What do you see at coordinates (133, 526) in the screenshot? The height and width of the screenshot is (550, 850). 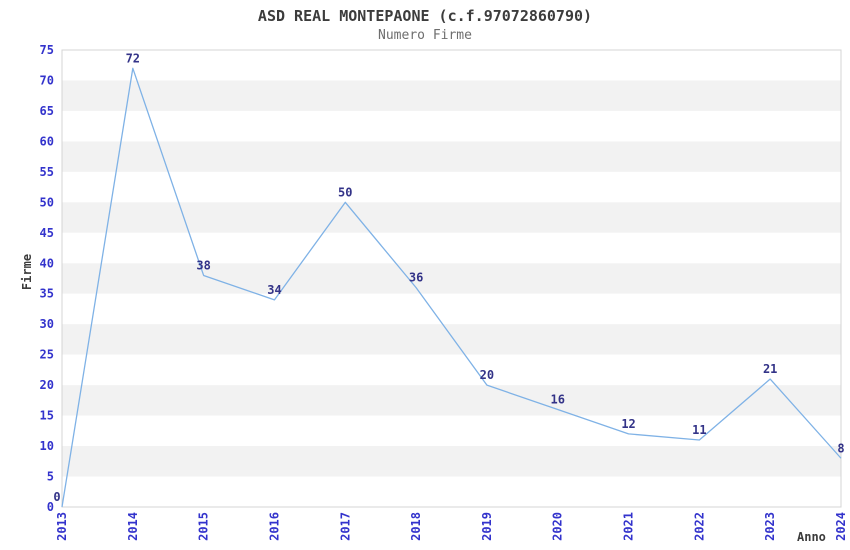 I see `x-tick-label: 2014` at bounding box center [133, 526].